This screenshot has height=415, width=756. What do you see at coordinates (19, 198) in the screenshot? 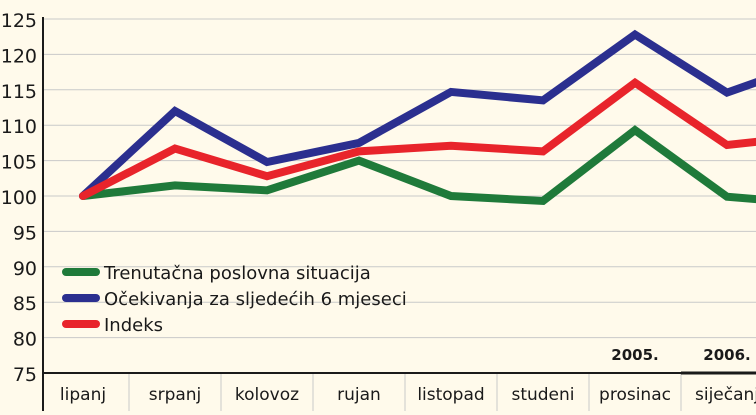
I see `y-tick-label-100: 100` at bounding box center [19, 198].